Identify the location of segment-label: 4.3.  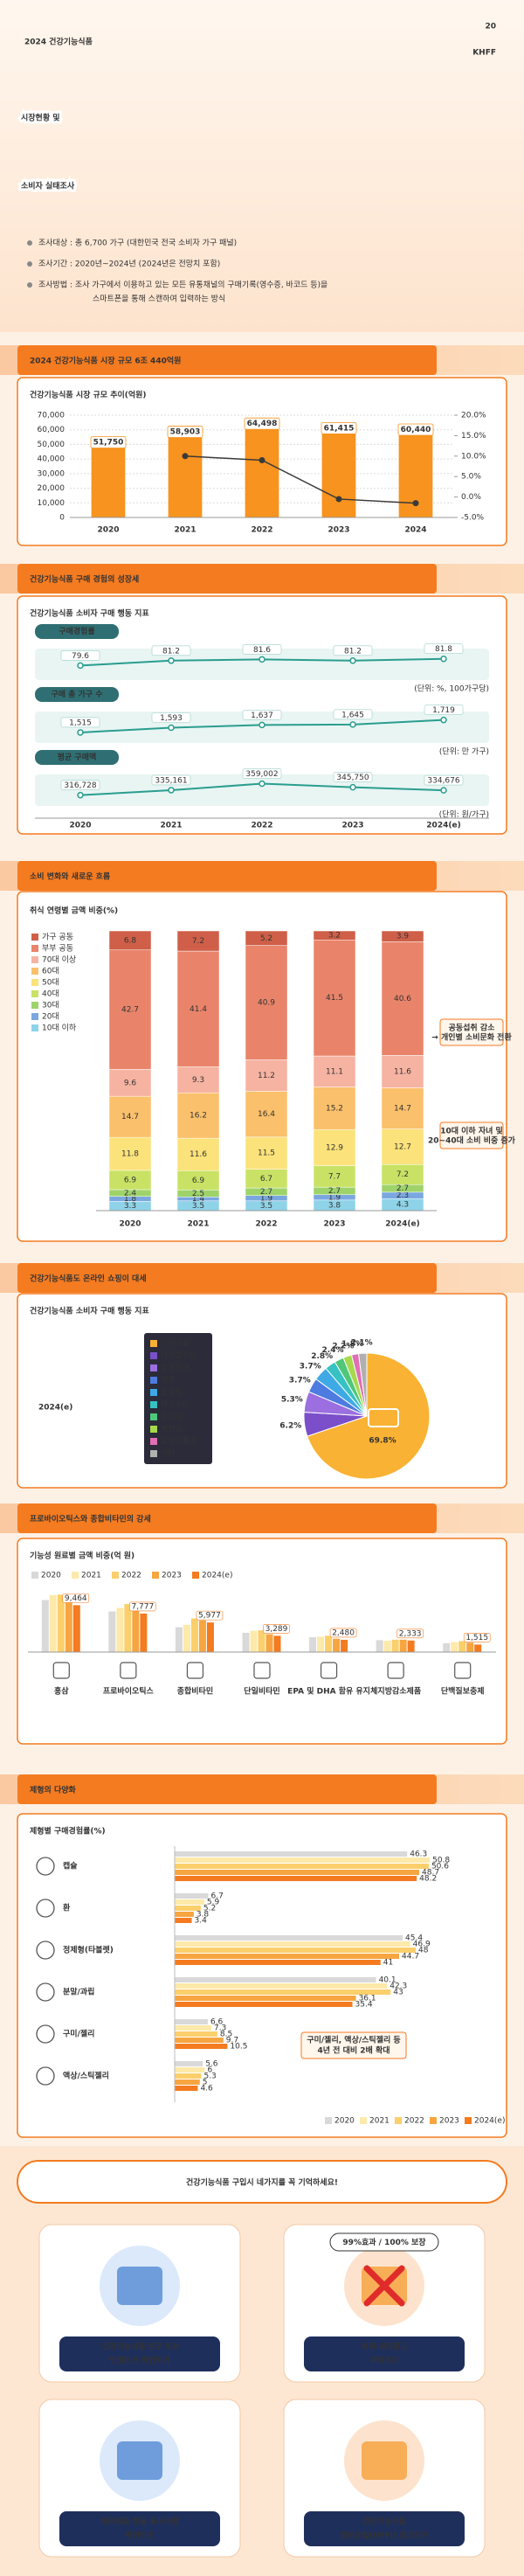
(402, 1206).